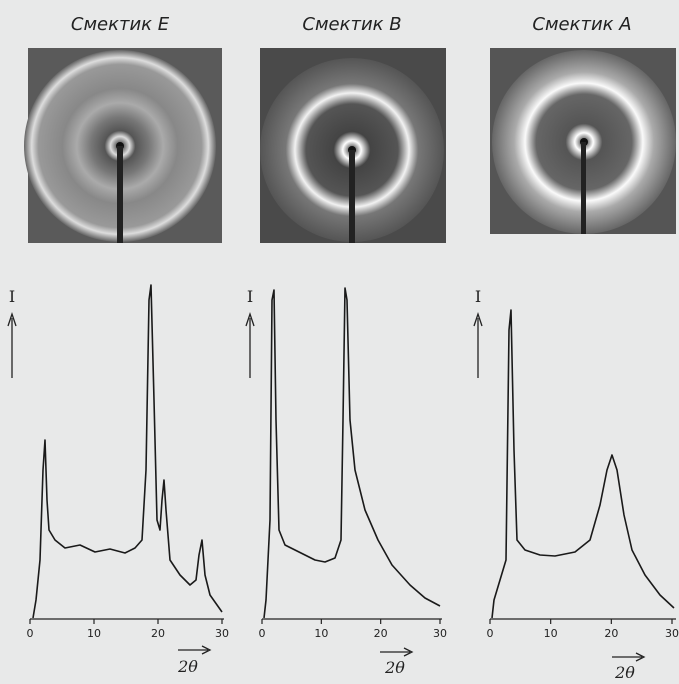  Describe the element at coordinates (120, 24) in the screenshot. I see `panel-title: Смектик E` at that location.